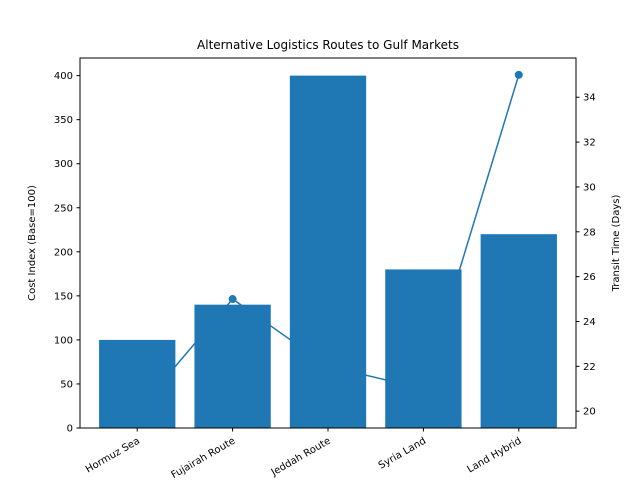 This screenshot has width=640, height=480. Describe the element at coordinates (63, 208) in the screenshot. I see `y-tick-label: 250` at that location.